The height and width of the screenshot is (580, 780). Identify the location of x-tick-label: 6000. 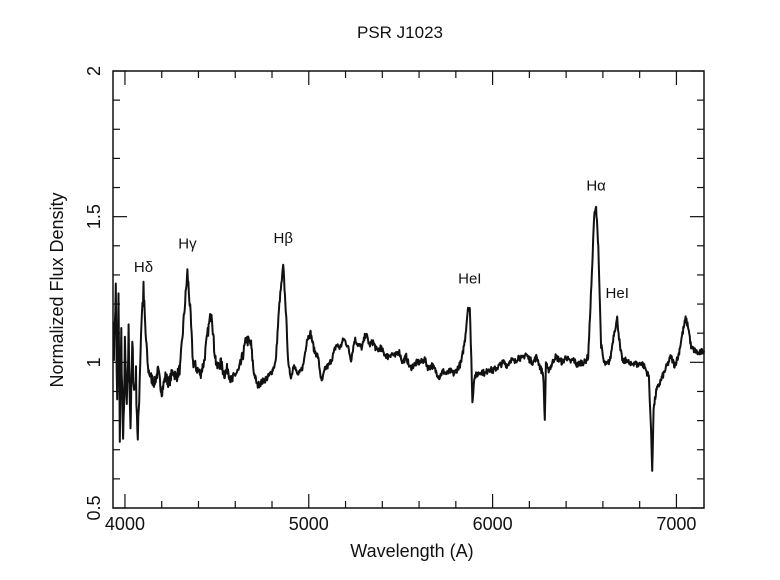
(493, 524).